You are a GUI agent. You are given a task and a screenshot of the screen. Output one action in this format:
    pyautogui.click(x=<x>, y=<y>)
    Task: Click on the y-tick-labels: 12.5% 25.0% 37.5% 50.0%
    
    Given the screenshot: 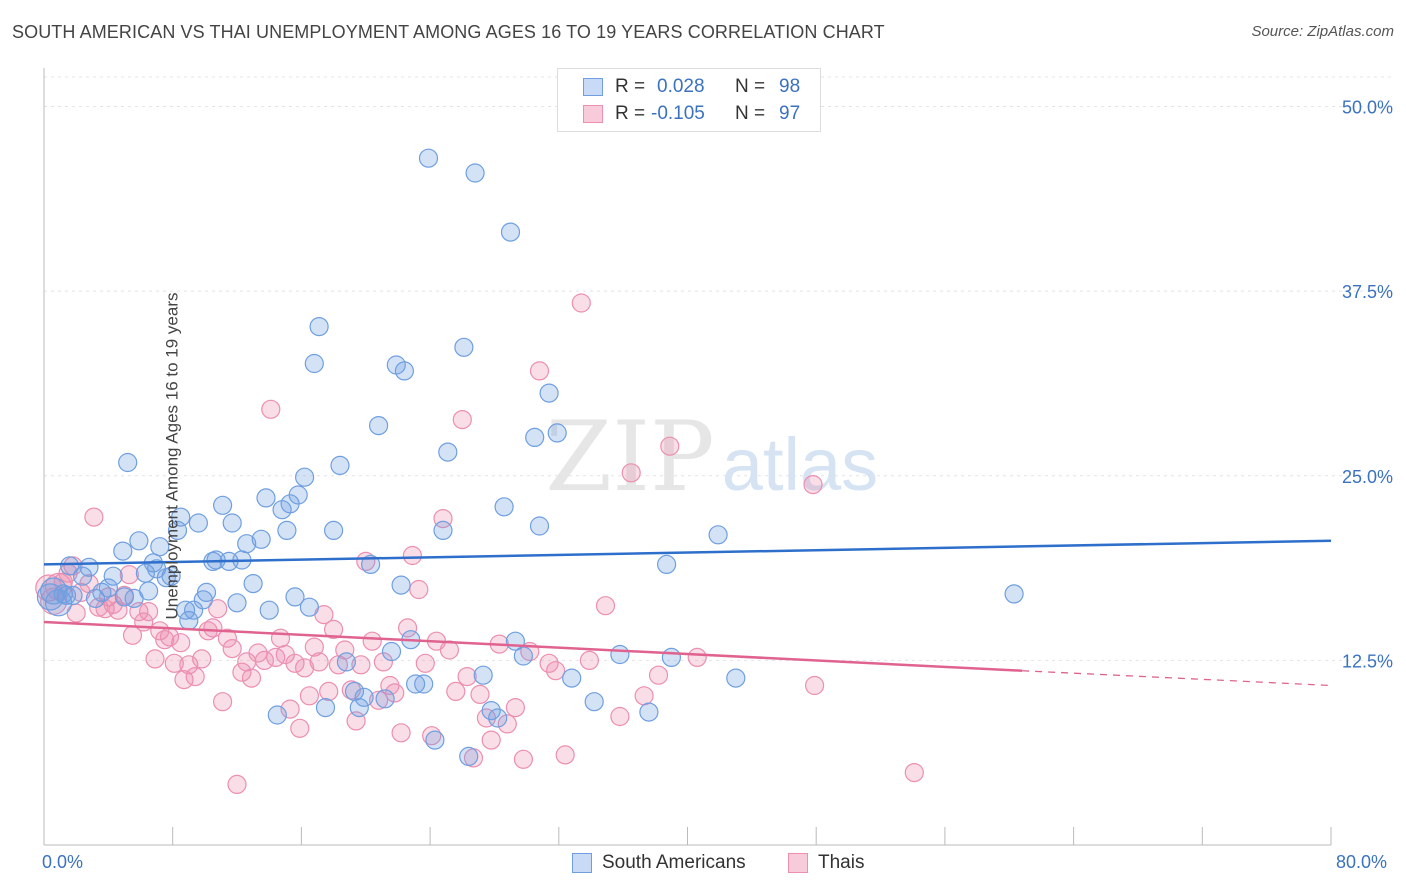 What is the action you would take?
    pyautogui.click(x=1367, y=385)
    